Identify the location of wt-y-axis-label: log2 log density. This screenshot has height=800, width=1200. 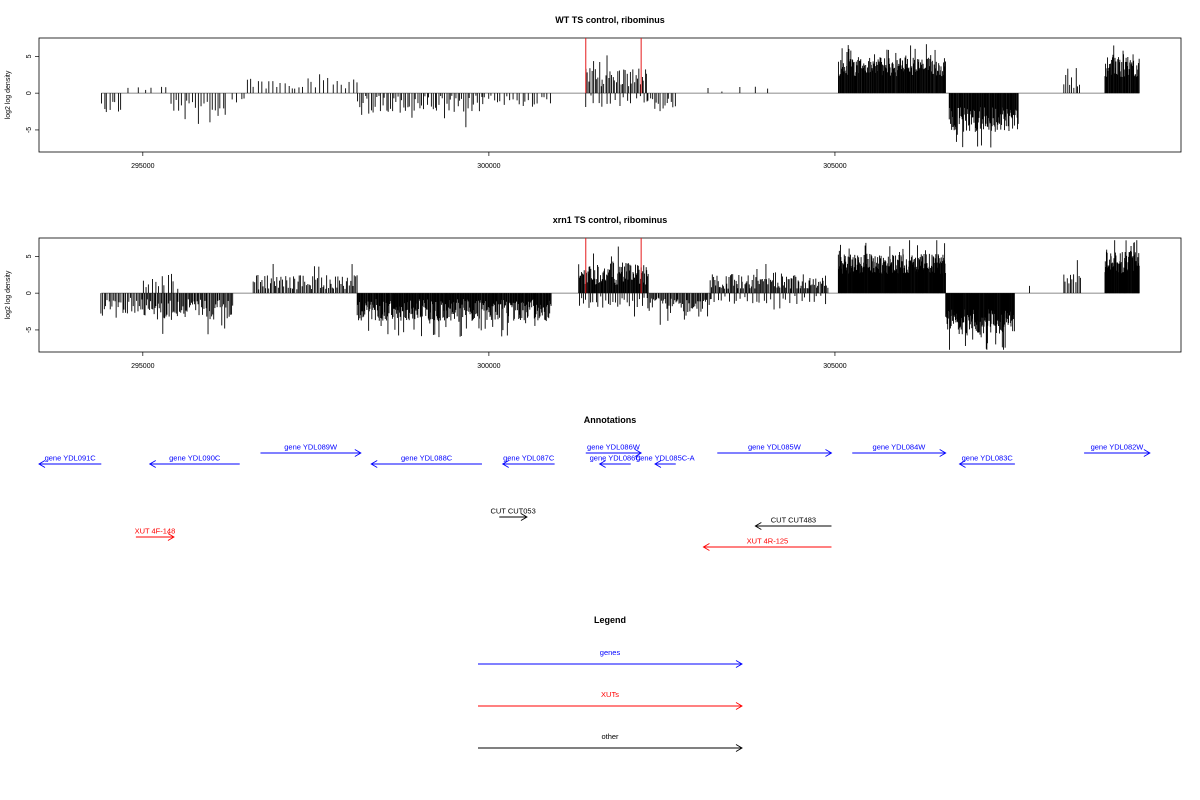
(8, 94).